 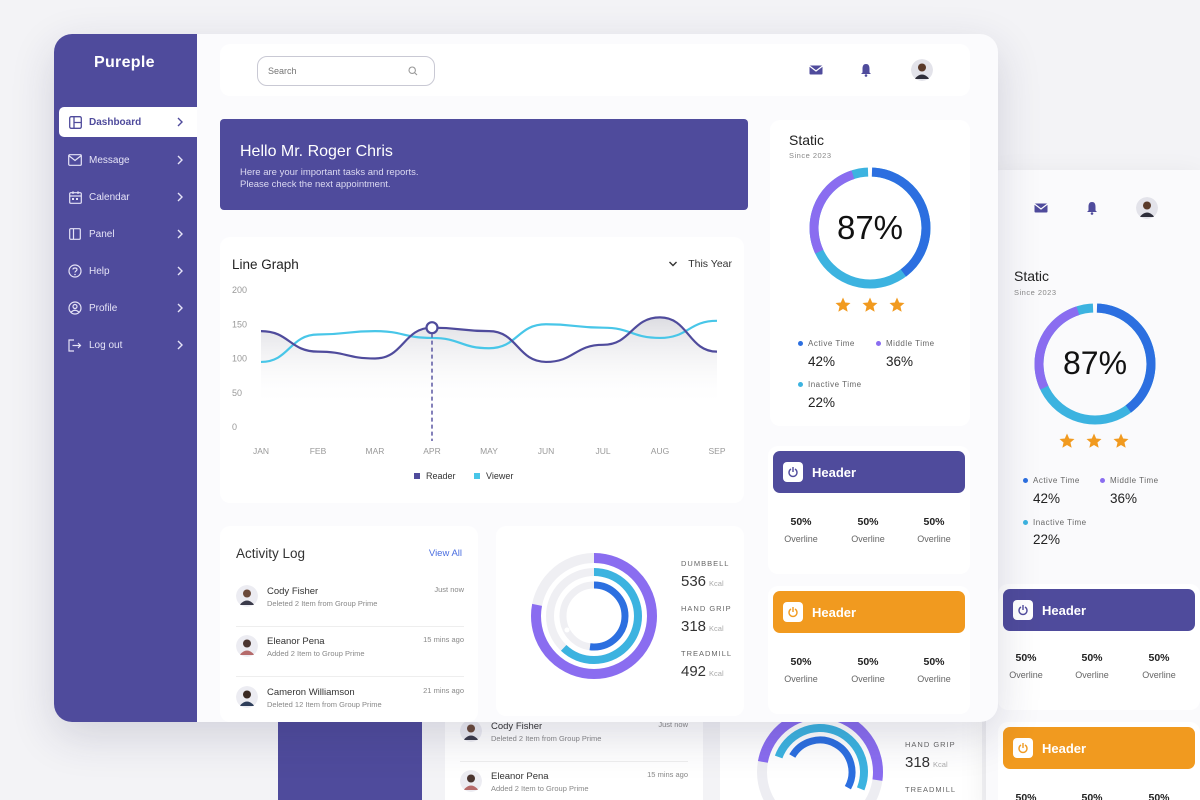 I want to click on series-line-viewer, so click(x=489, y=341).